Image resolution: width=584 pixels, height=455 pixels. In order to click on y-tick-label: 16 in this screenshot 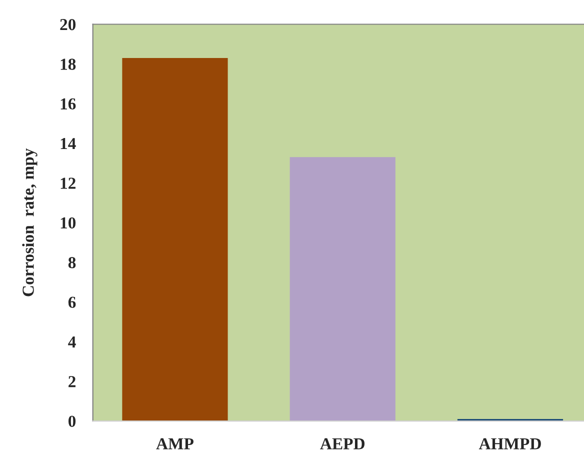, I will do `click(68, 104)`.